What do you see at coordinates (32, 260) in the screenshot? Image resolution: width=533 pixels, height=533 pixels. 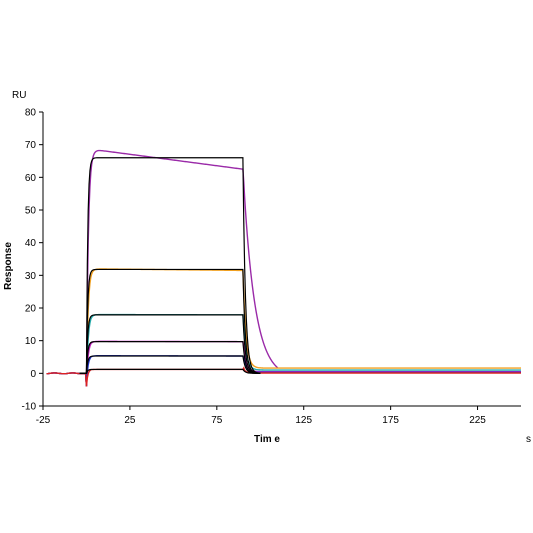 I see `y-ticks-group: -10 0 10 20 30 40 50 60 70 80` at bounding box center [32, 260].